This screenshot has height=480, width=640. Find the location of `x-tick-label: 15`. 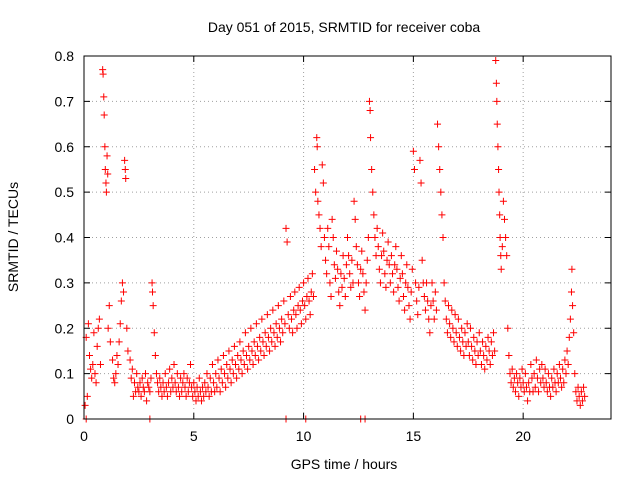

x-tick-label: 15 is located at coordinates (414, 436).